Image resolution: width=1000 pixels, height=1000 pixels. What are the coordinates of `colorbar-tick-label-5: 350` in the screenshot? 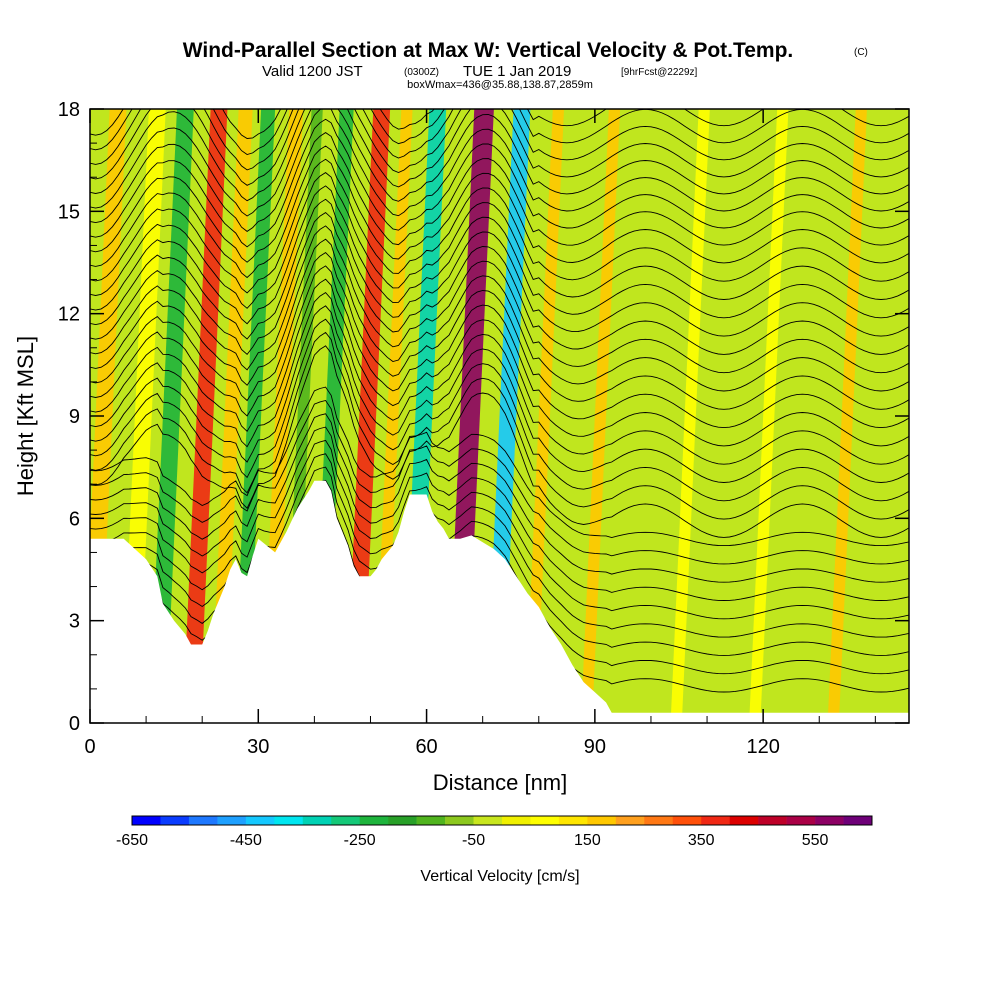 It's located at (701, 840).